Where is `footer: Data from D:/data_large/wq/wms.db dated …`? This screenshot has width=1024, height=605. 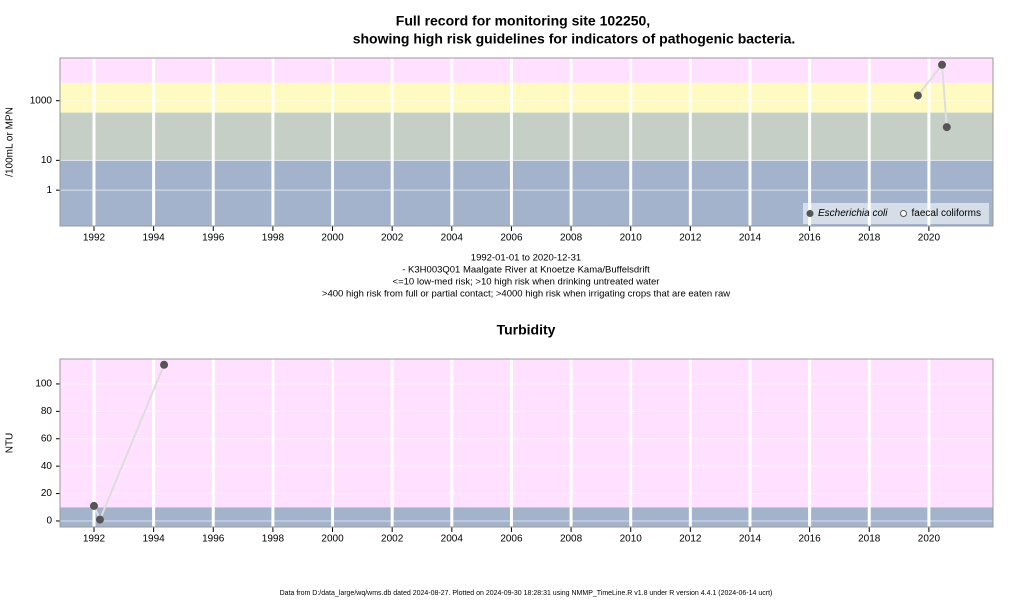 footer: Data from D:/data_large/wq/wms.db dated … is located at coordinates (526, 593).